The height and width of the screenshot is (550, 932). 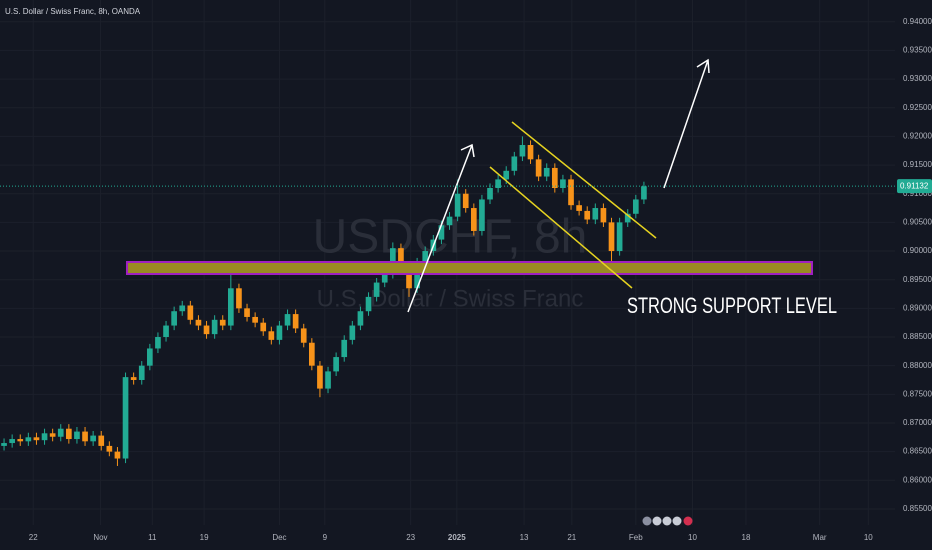 I want to click on y-tick-label: 0.93500, so click(x=917, y=50).